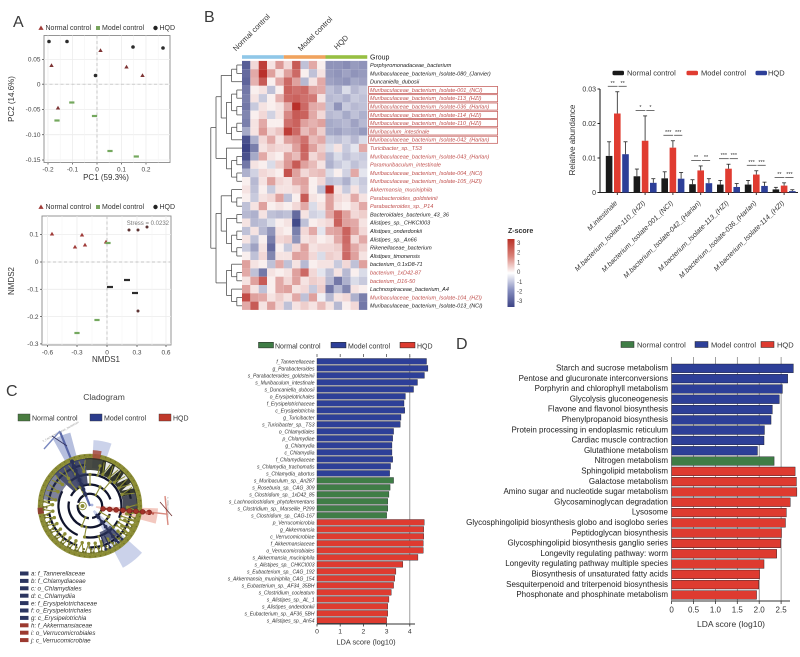 This screenshot has height=657, width=800. What do you see at coordinates (56, 589) in the screenshot?
I see `svg-text: c: o_Chlamydiales` at bounding box center [56, 589].